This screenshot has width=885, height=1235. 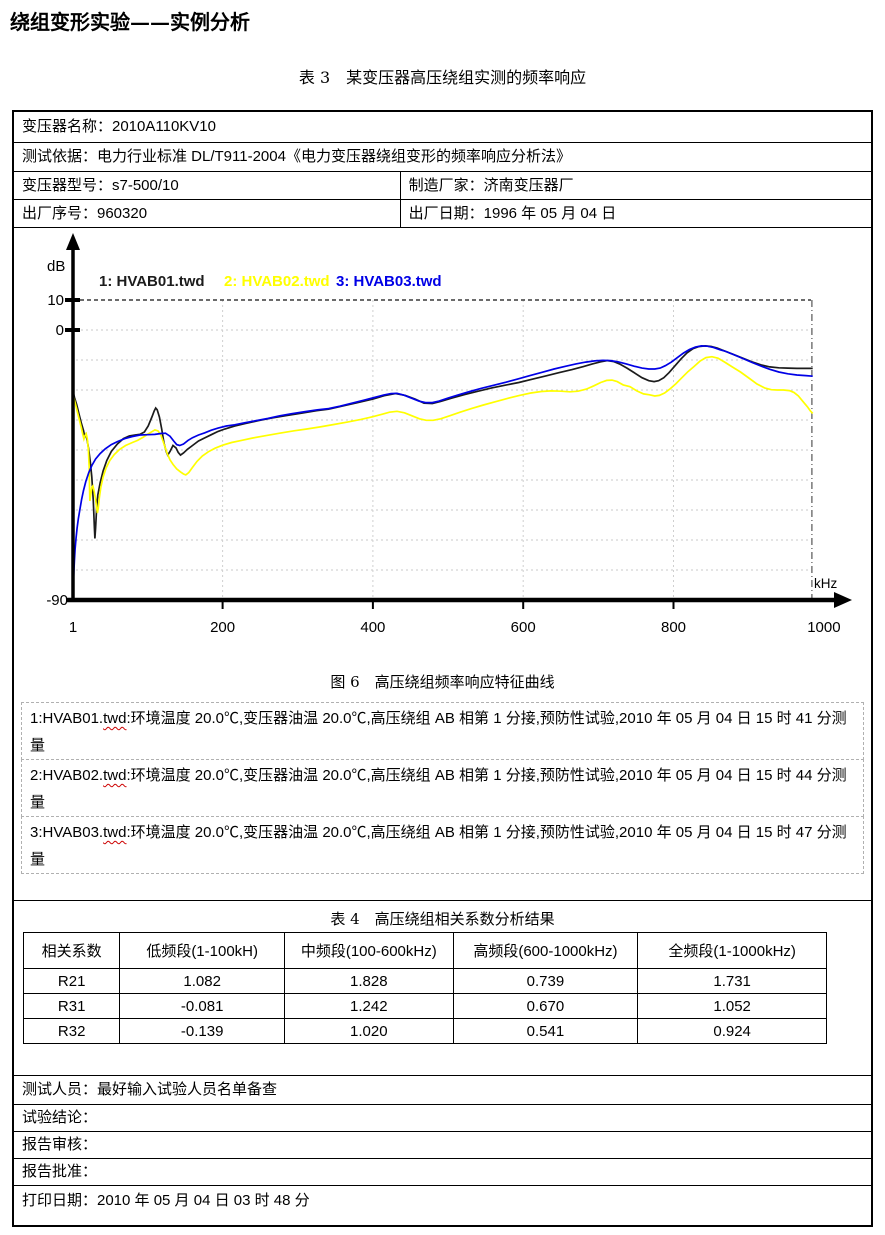 I want to click on cell-r31-full: 1.052, so click(x=732, y=1006).